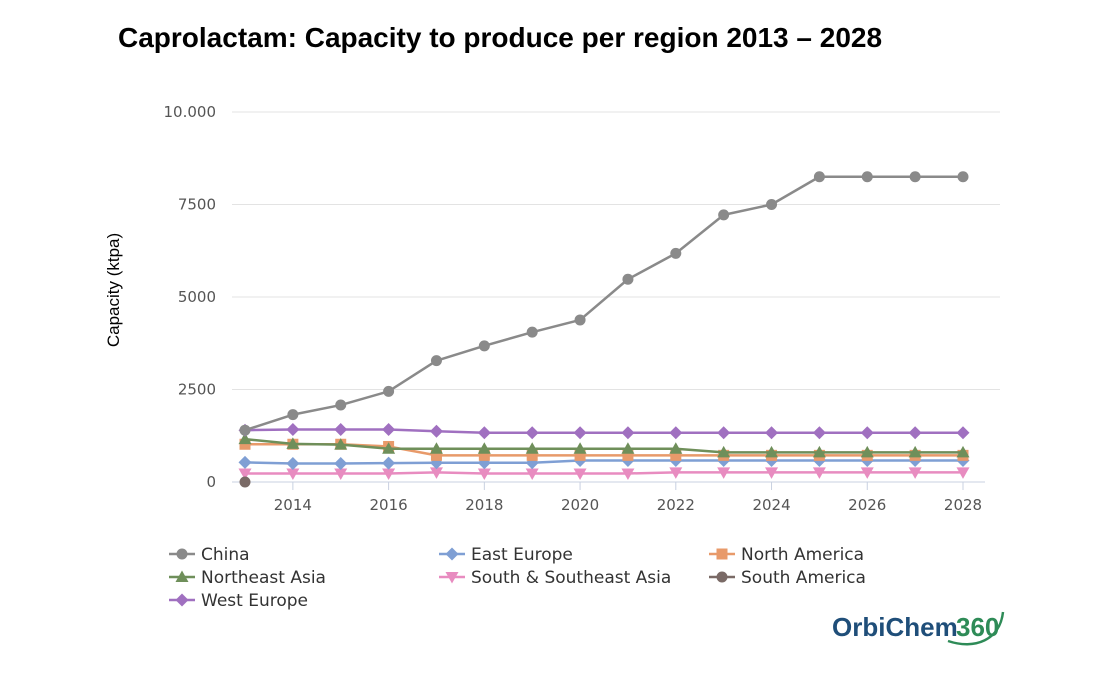  What do you see at coordinates (182, 554) in the screenshot?
I see `legend-marker-china` at bounding box center [182, 554].